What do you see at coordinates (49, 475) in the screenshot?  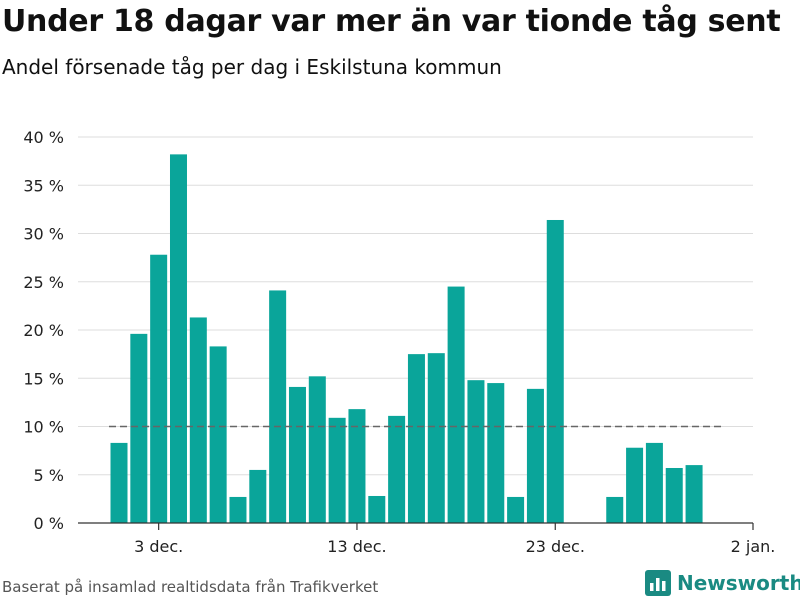 I see `y-tick-label: 5 %` at bounding box center [49, 475].